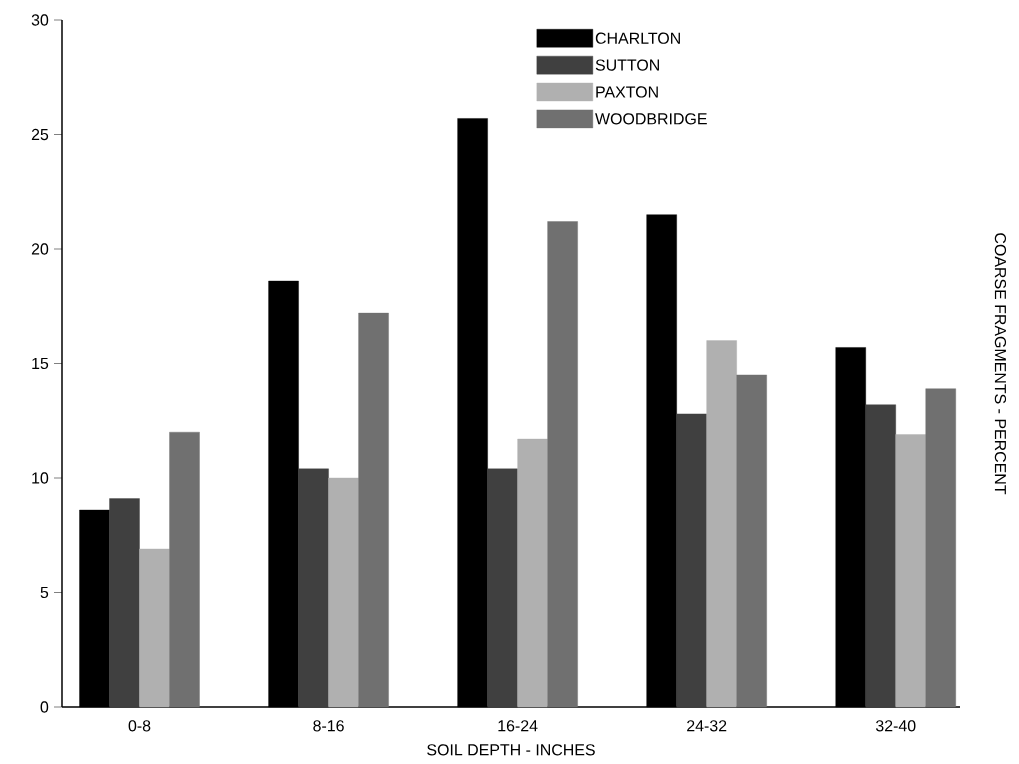 This screenshot has height=764, width=1019. What do you see at coordinates (707, 726) in the screenshot?
I see `x-tick-label: 24-32` at bounding box center [707, 726].